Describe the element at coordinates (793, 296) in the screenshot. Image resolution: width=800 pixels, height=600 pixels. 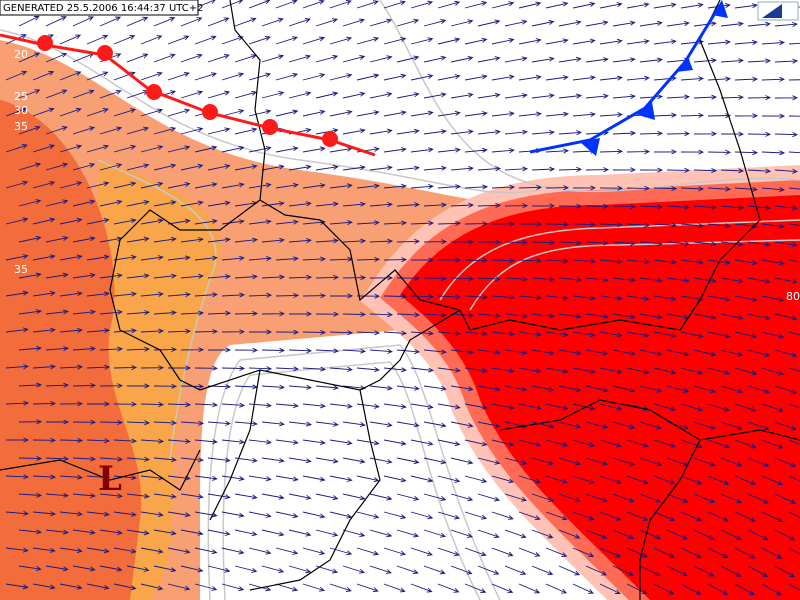
I see `contour-label: 80` at that location.